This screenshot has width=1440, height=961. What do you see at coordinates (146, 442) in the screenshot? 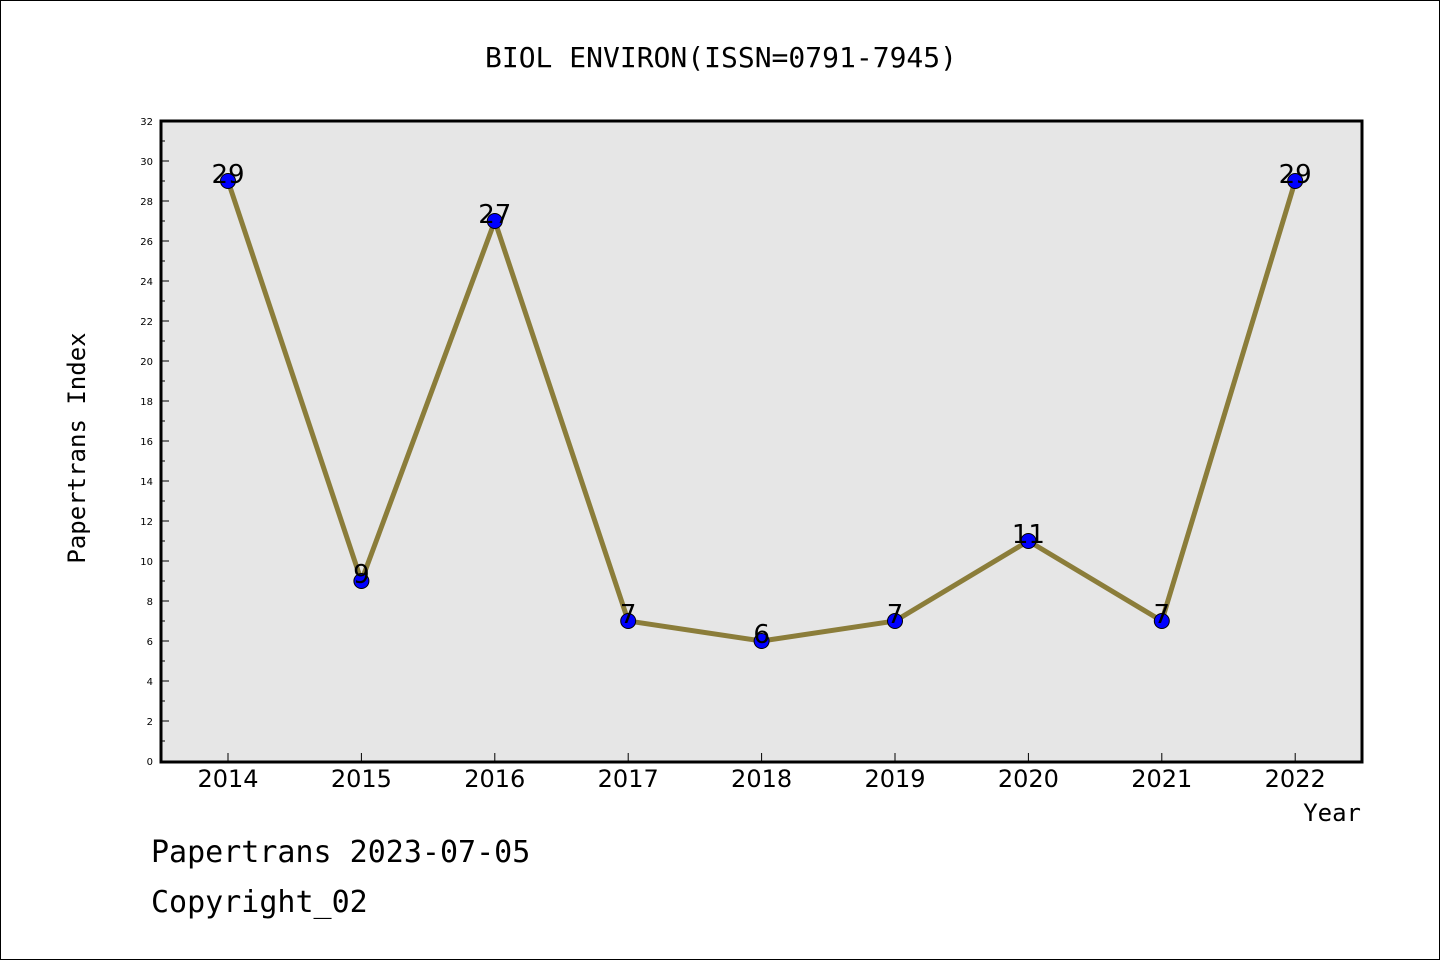
I see `y-tick-label: 16` at bounding box center [146, 442].